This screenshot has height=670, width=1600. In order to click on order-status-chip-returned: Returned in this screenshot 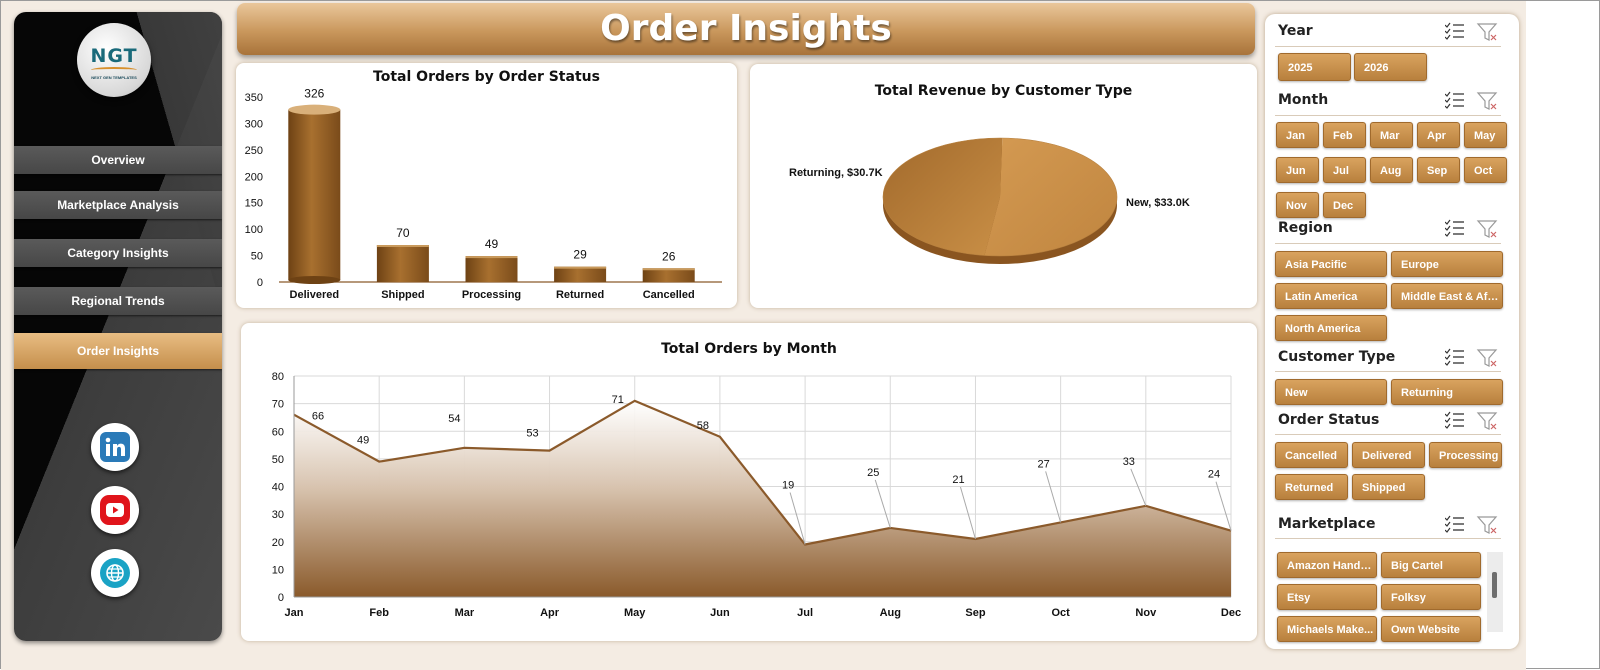, I will do `click(1311, 487)`.